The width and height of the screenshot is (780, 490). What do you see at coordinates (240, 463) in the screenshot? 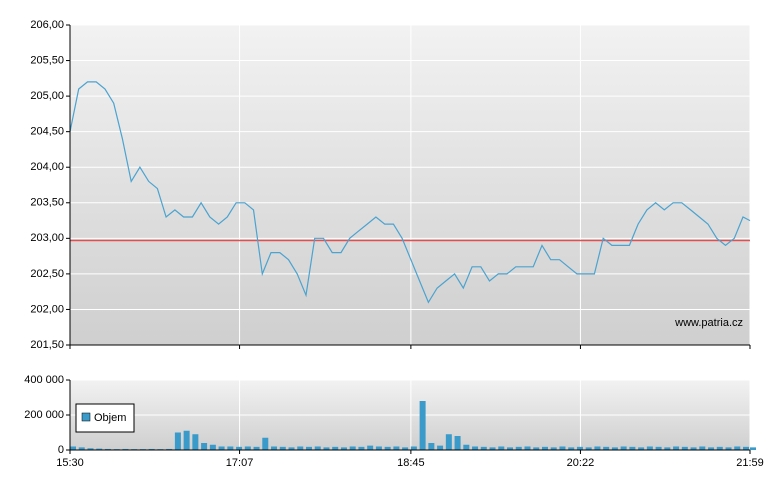
I see `x-tick-label: 17:07` at bounding box center [240, 463].